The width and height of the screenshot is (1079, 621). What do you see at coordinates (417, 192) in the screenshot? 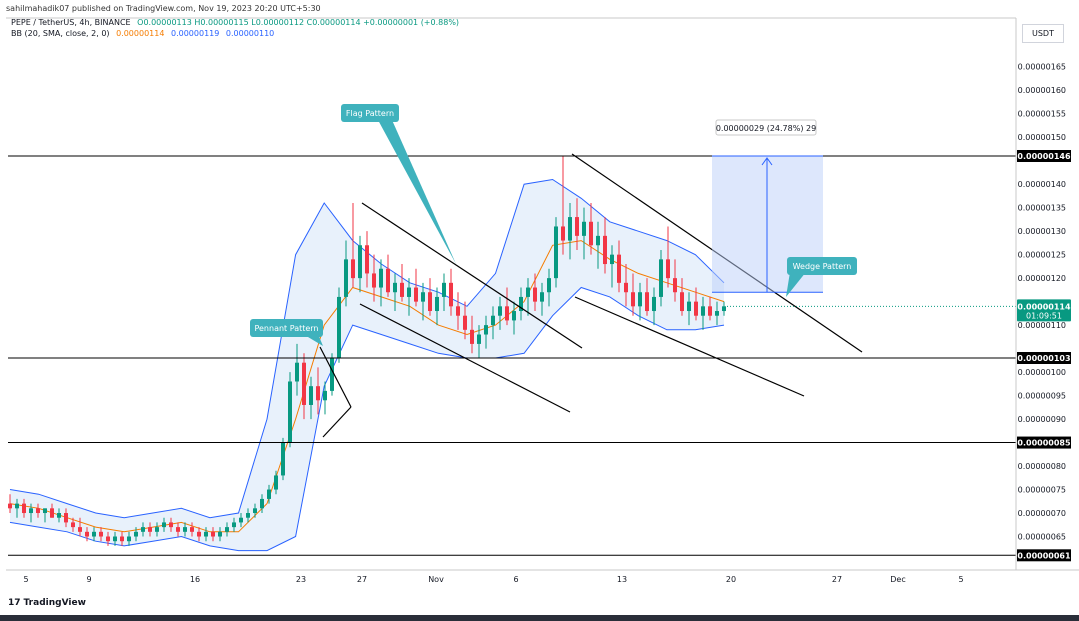
I see `flag-callout-pointer` at bounding box center [417, 192].